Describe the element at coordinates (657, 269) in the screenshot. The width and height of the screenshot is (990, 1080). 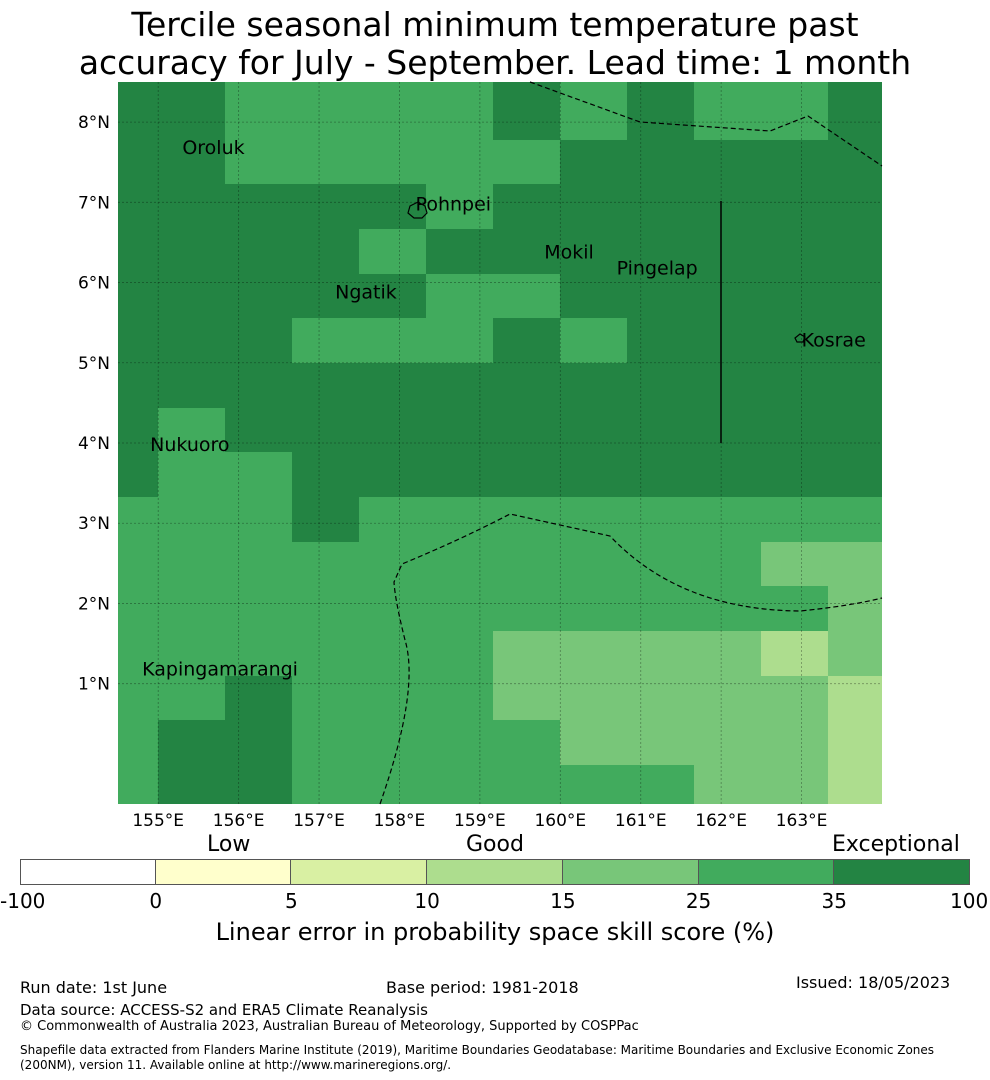
I see `place-label: Pingelap` at that location.